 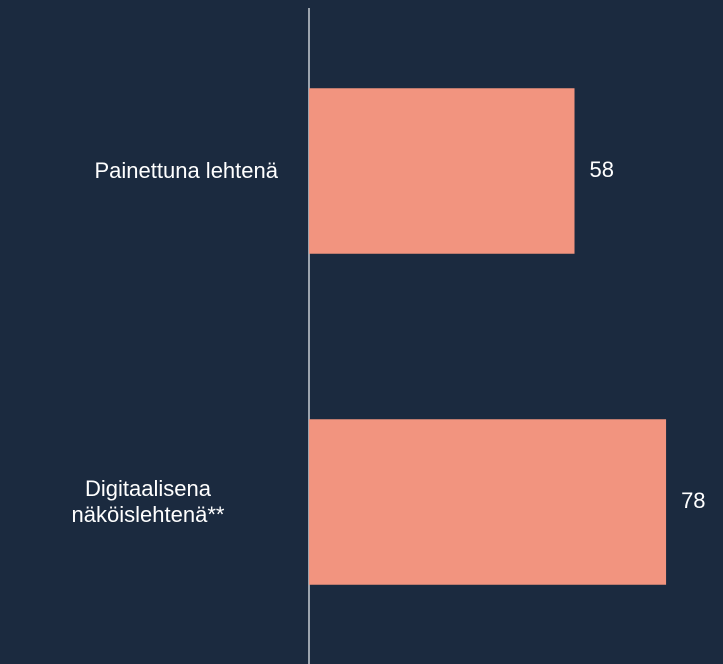 I want to click on value-label: 78, so click(x=693, y=500).